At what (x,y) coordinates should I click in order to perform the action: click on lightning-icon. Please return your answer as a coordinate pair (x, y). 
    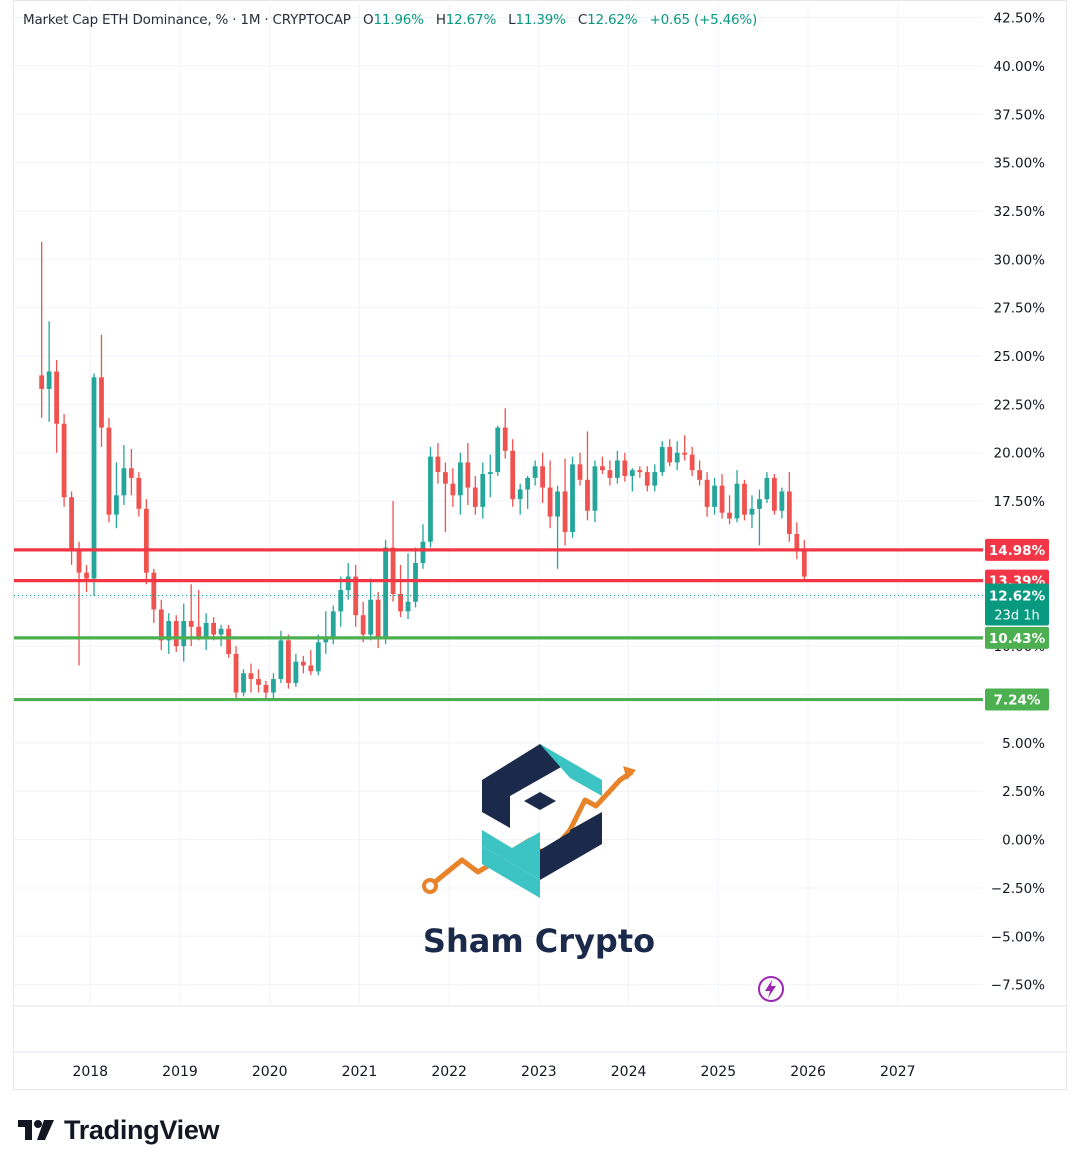
    Looking at the image, I should click on (771, 989).